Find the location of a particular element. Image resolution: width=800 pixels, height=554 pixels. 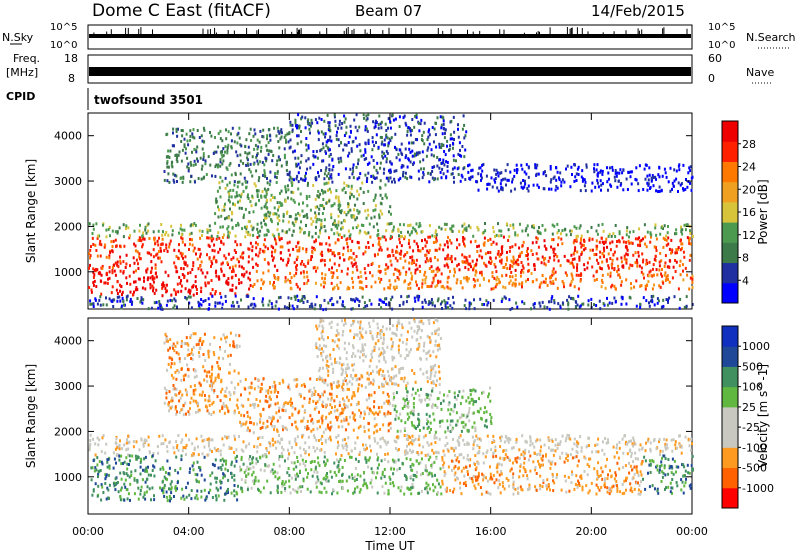

nsky-strip-frame is located at coordinates (390, 37).